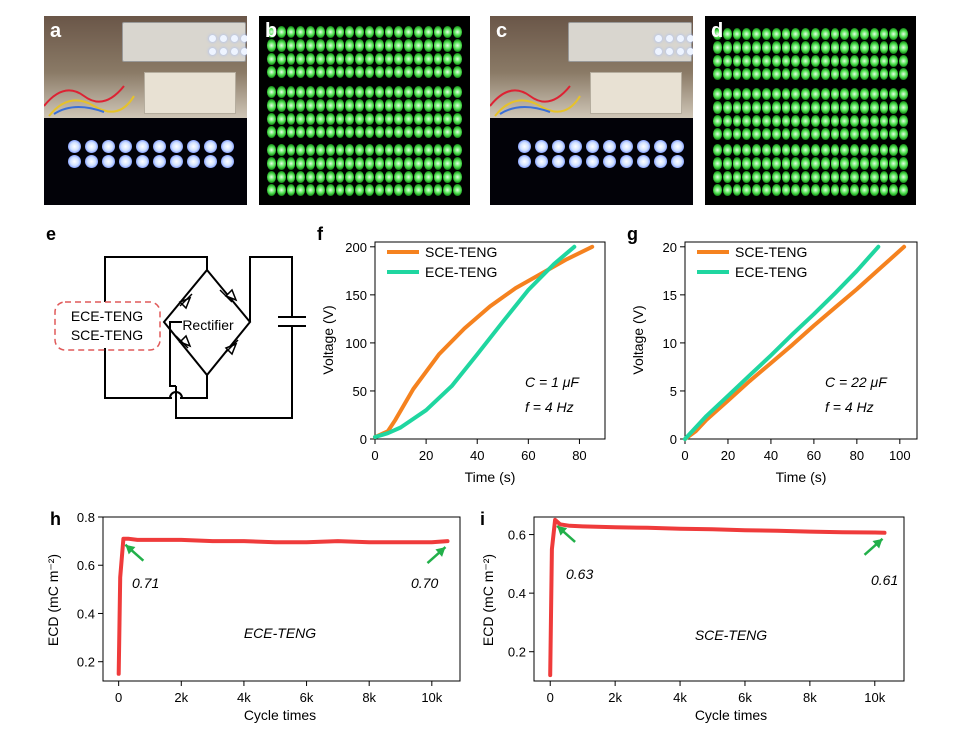 The width and height of the screenshot is (964, 733). What do you see at coordinates (369, 697) in the screenshot?
I see `x-tick-label: 8k` at bounding box center [369, 697].